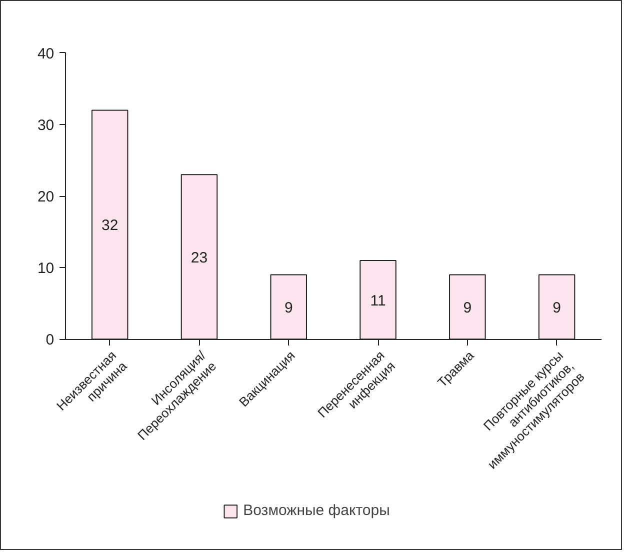  Describe the element at coordinates (45, 197) in the screenshot. I see `y-tick-label: 20` at that location.